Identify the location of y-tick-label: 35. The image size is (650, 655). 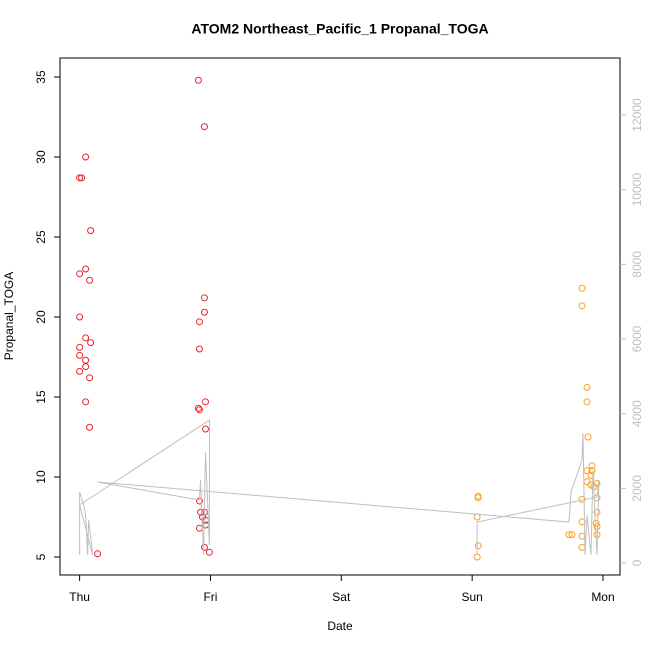
(41, 77).